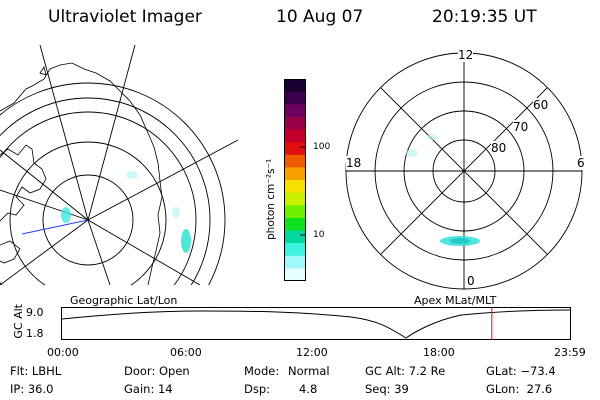 The height and width of the screenshot is (400, 600). I want to click on apex-caption: Apex MLat/MLT, so click(455, 300).